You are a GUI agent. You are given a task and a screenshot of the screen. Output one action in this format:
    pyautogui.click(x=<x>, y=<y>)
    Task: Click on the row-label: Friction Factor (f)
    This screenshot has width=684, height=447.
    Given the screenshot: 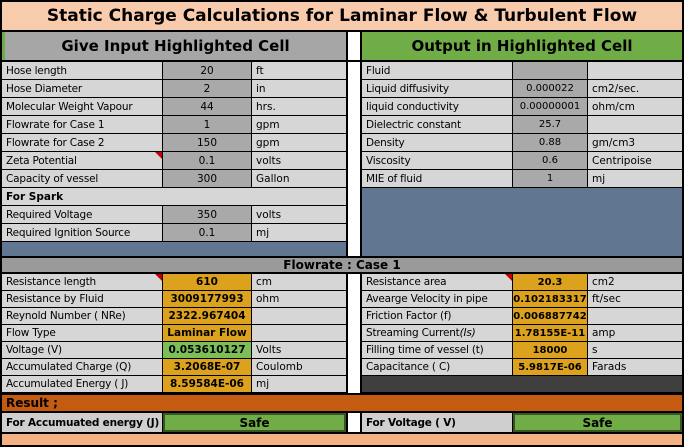 What is the action you would take?
    pyautogui.click(x=437, y=316)
    